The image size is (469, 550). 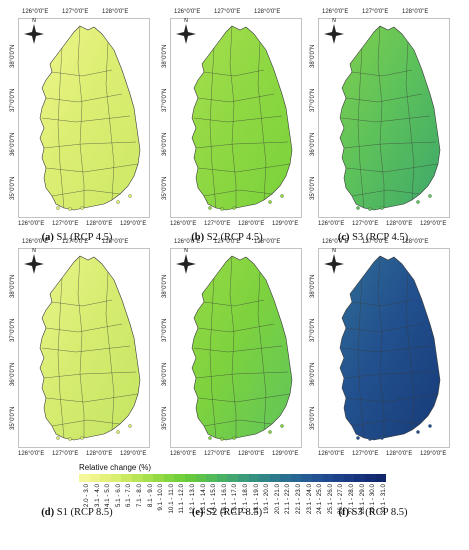 I want to click on panel-caption-text: S1 (RCP 4.5), so click(x=83, y=237).